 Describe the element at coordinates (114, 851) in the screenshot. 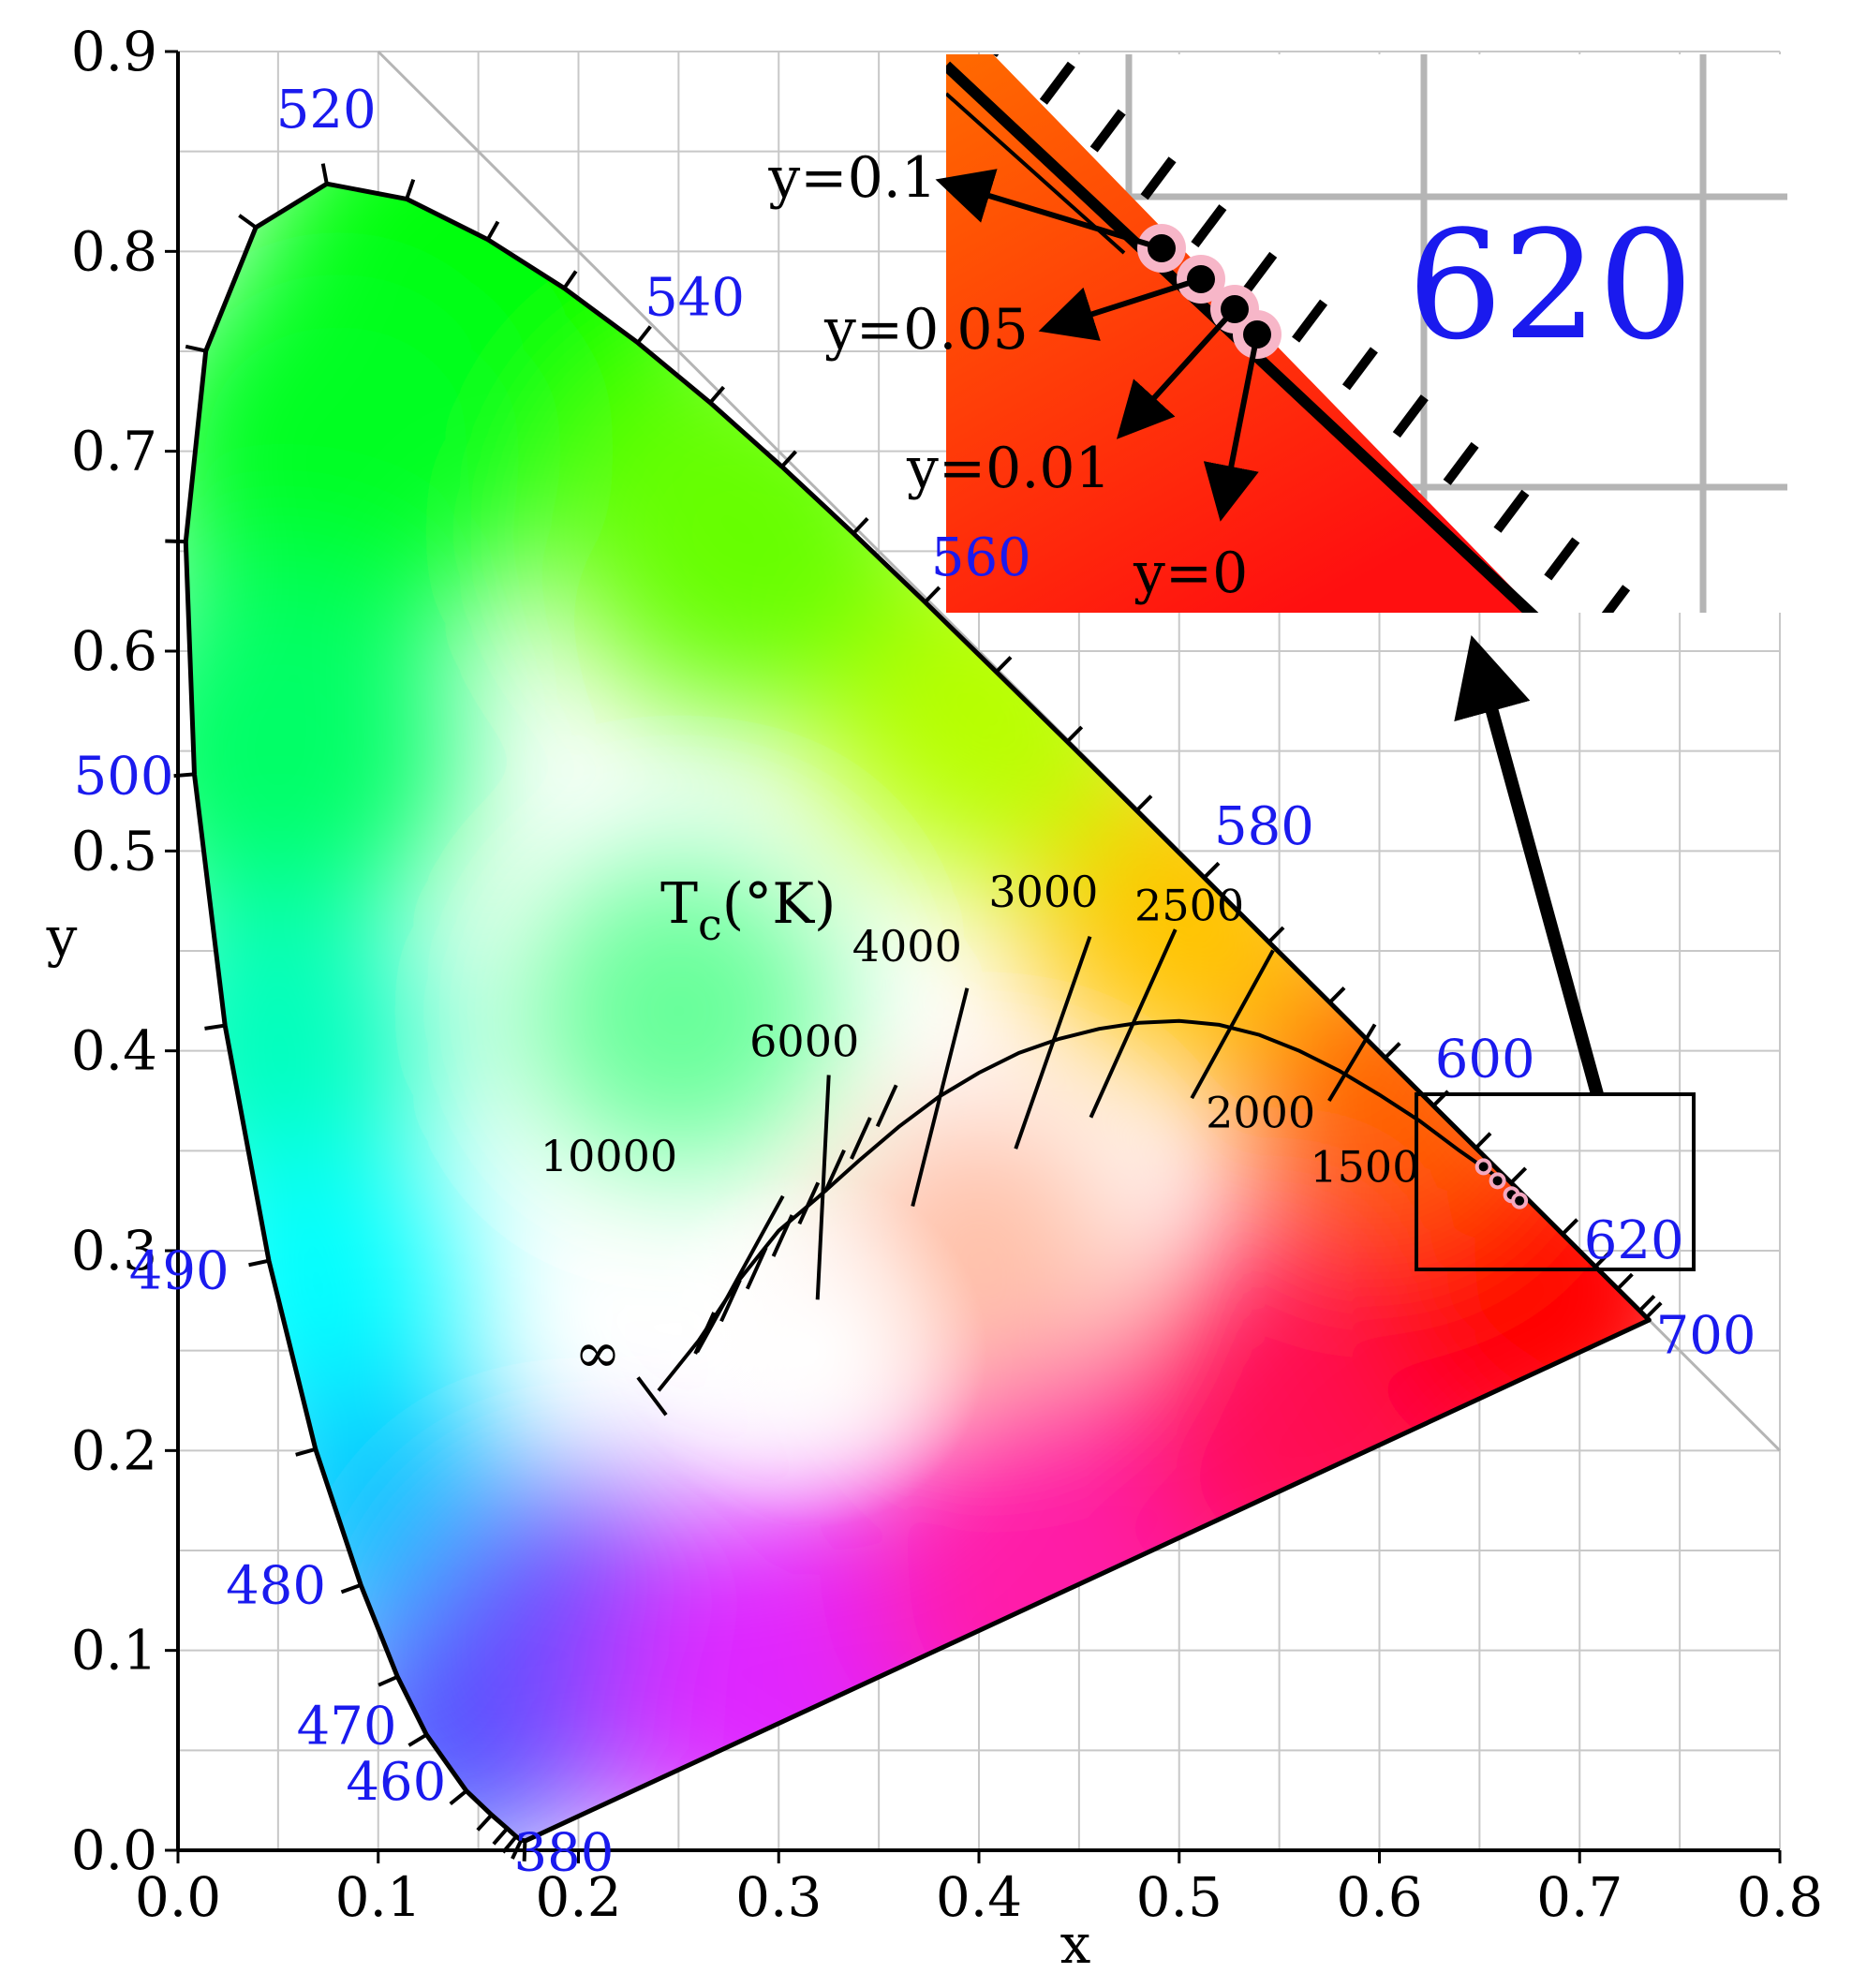

I see `y-tick-label: 0.5` at that location.